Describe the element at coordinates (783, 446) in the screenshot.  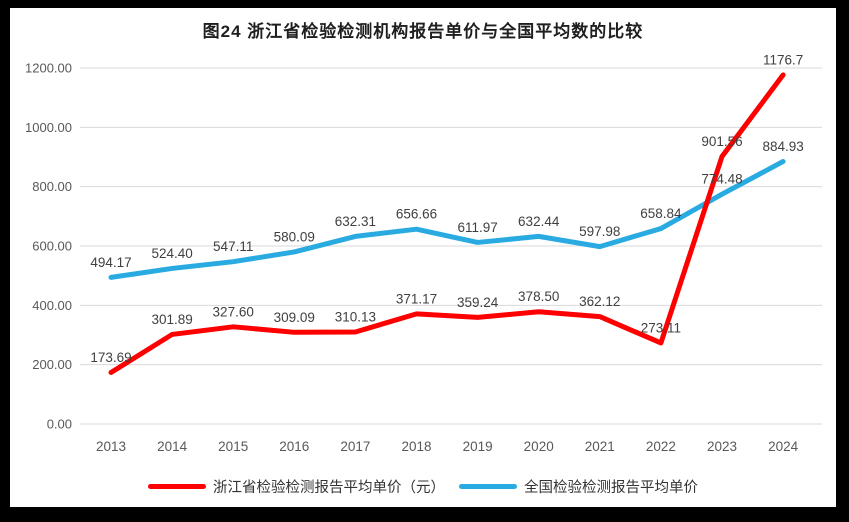
I see `x-axis-tick-label: 2024` at that location.